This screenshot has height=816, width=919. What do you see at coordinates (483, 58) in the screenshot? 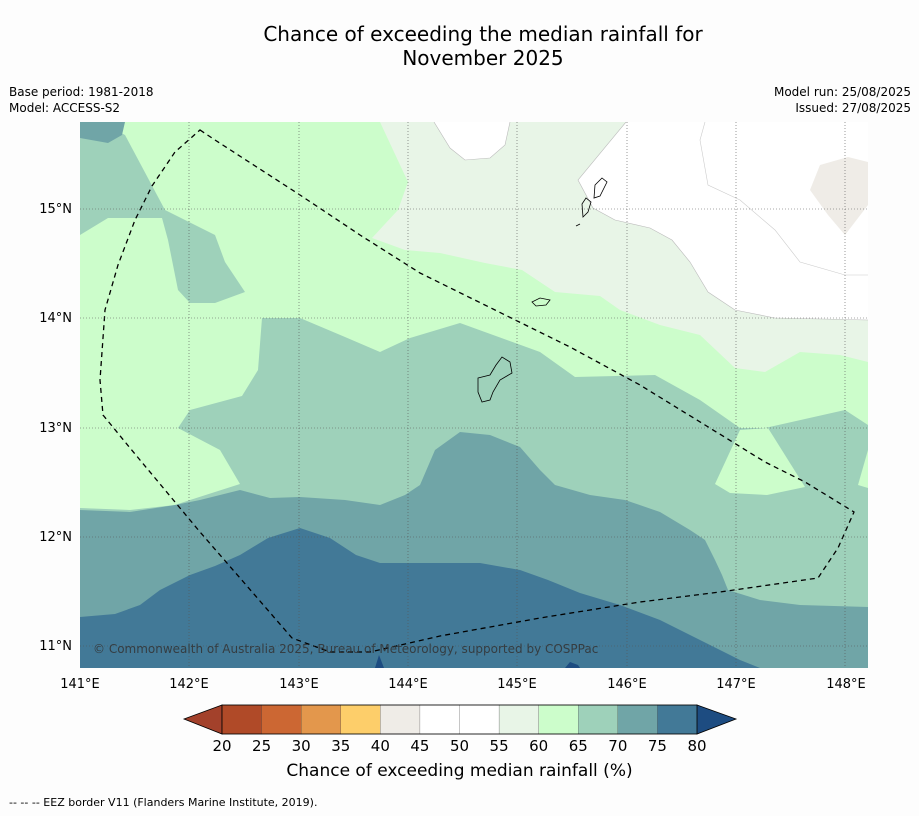
I see `title-line-2: November 2025` at bounding box center [483, 58].